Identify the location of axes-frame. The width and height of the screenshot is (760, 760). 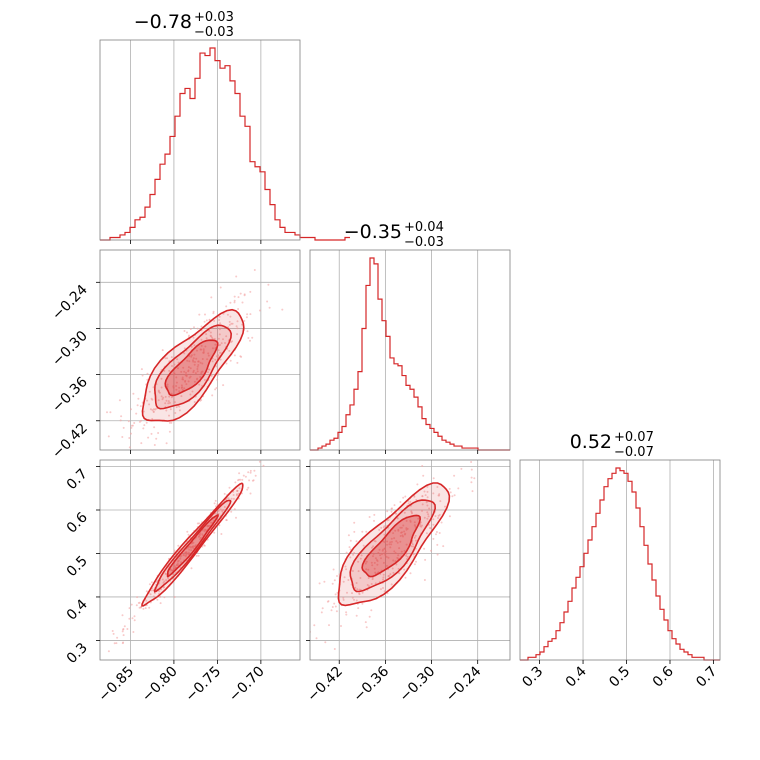
(200, 350).